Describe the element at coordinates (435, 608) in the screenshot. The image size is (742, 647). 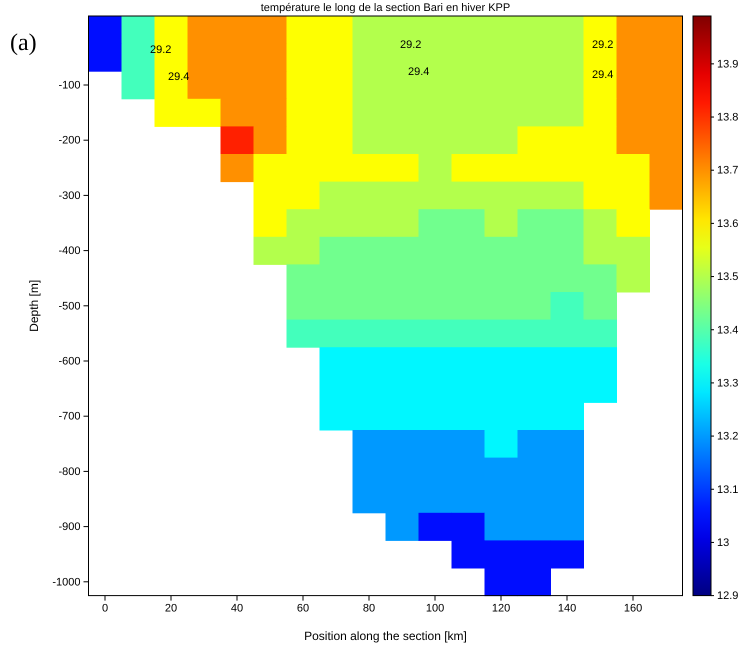
I see `x-tick-label: 100` at that location.